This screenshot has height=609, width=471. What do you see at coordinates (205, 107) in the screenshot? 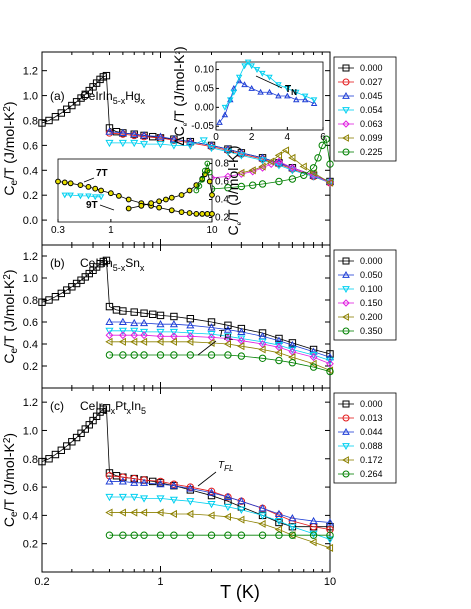
I see `inset-y-tick-label: 0.00` at bounding box center [205, 107].